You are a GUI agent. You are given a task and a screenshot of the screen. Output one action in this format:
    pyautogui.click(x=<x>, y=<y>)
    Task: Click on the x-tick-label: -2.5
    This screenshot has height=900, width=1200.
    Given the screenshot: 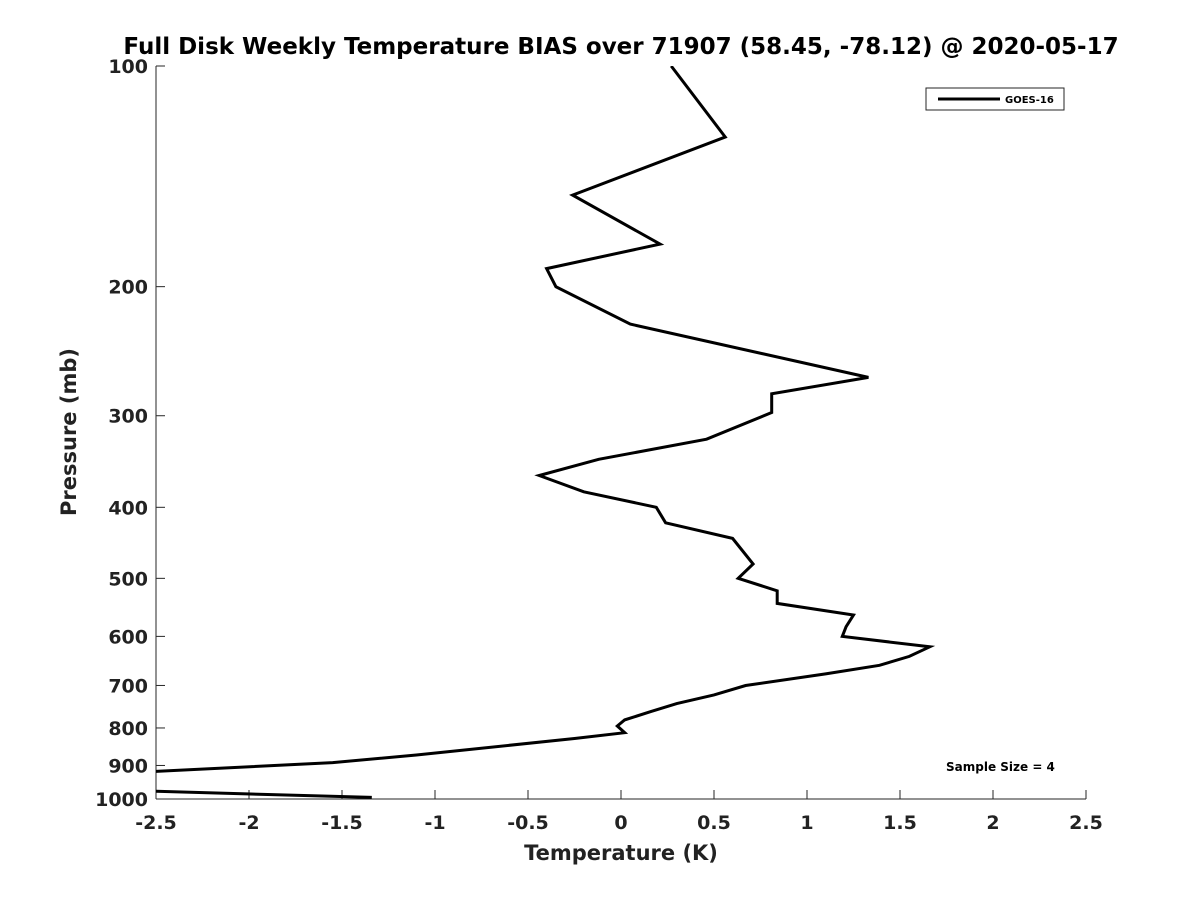 What is the action you would take?
    pyautogui.click(x=156, y=823)
    